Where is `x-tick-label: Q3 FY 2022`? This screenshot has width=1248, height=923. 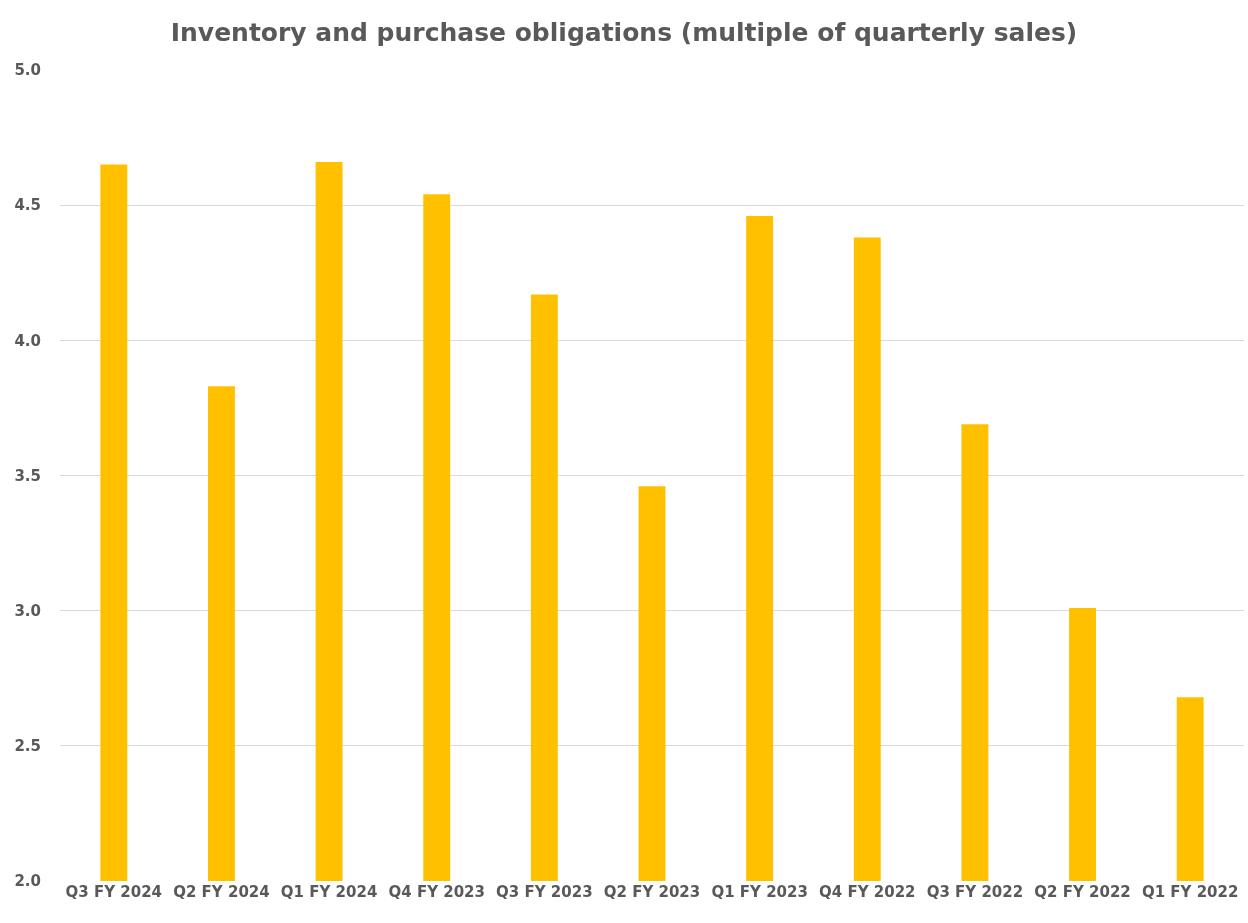 x-tick-label: Q3 FY 2022 is located at coordinates (975, 892).